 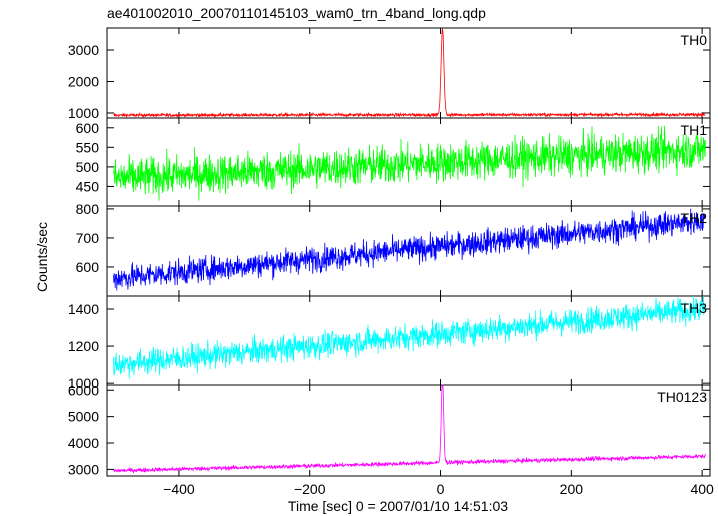 What do you see at coordinates (310, 489) in the screenshot?
I see `x-tick-label: −200` at bounding box center [310, 489].